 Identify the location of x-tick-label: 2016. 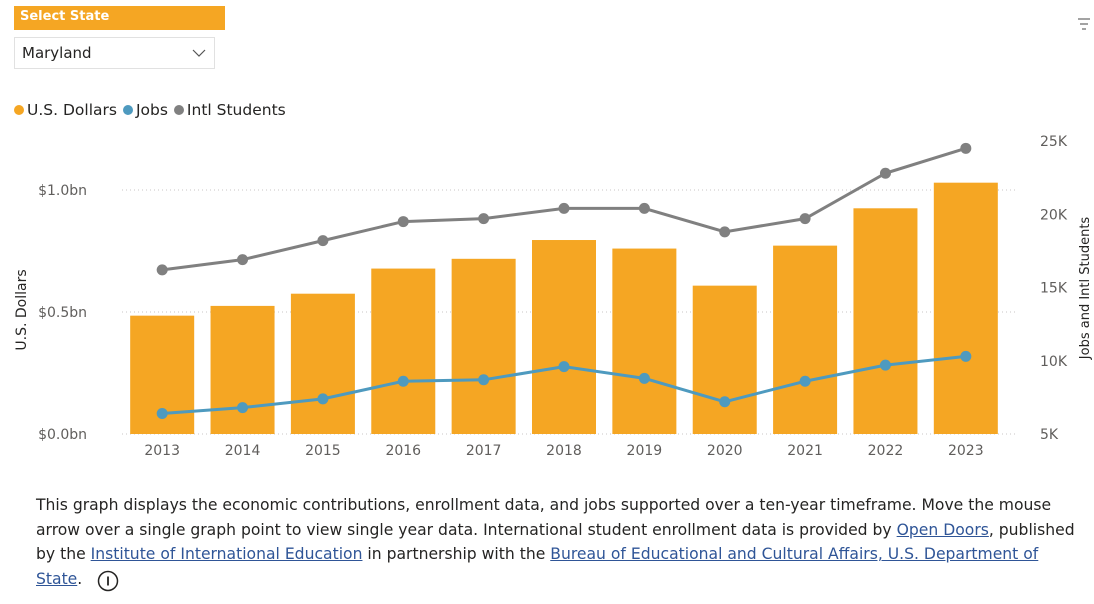
(403, 451).